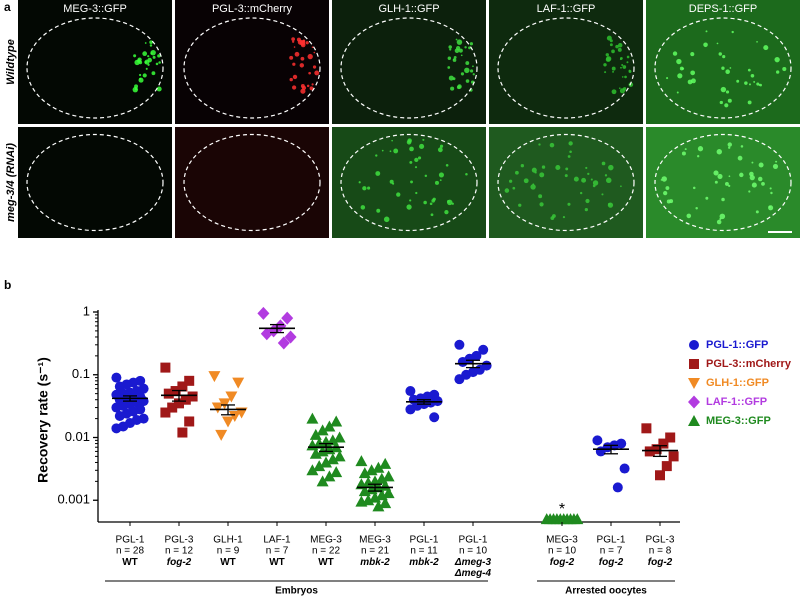 The image size is (800, 602). I want to click on section-label: Embryos, so click(296, 591).